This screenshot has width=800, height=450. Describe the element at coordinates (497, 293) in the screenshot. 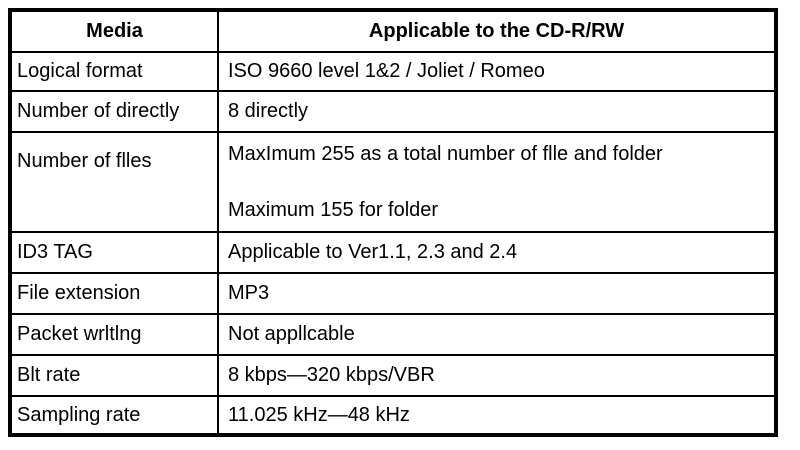

I see `row-value-file-extension: MP3` at that location.